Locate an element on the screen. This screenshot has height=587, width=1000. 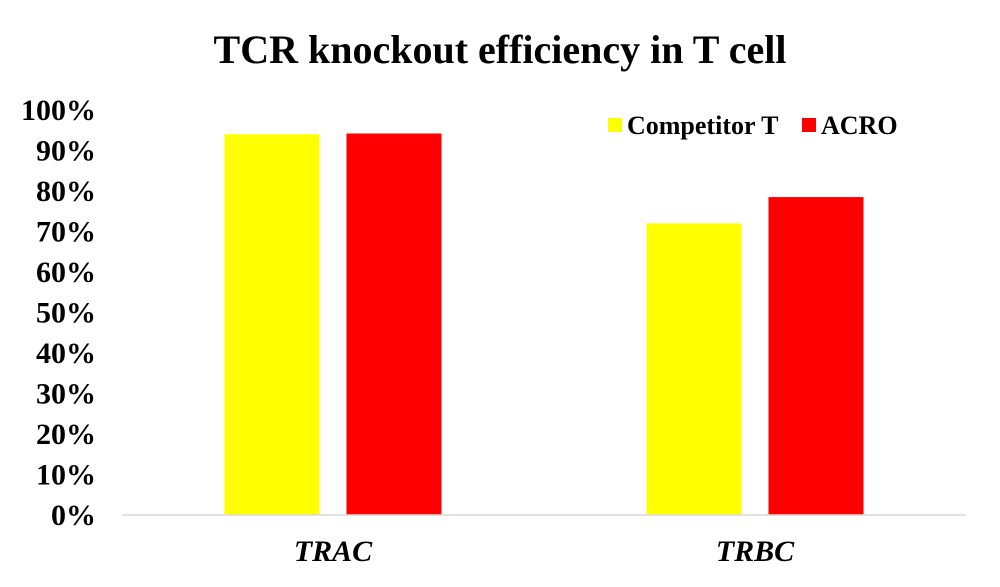
y-tick-label: 30% is located at coordinates (66, 394).